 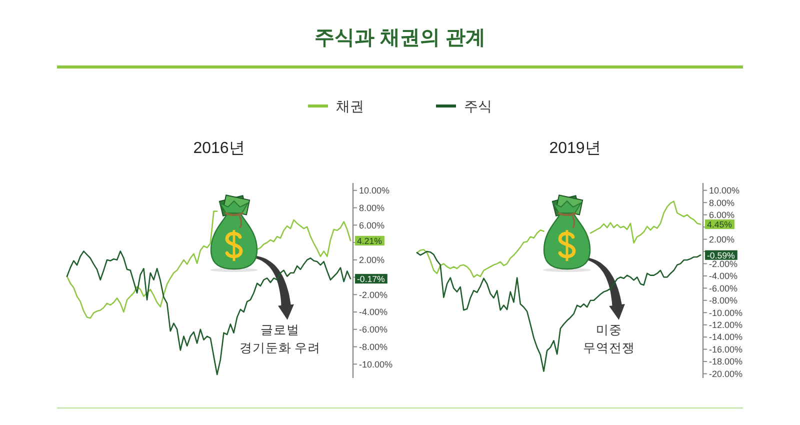 What do you see at coordinates (609, 339) in the screenshot?
I see `annotation: 미중 무역전쟁` at bounding box center [609, 339].